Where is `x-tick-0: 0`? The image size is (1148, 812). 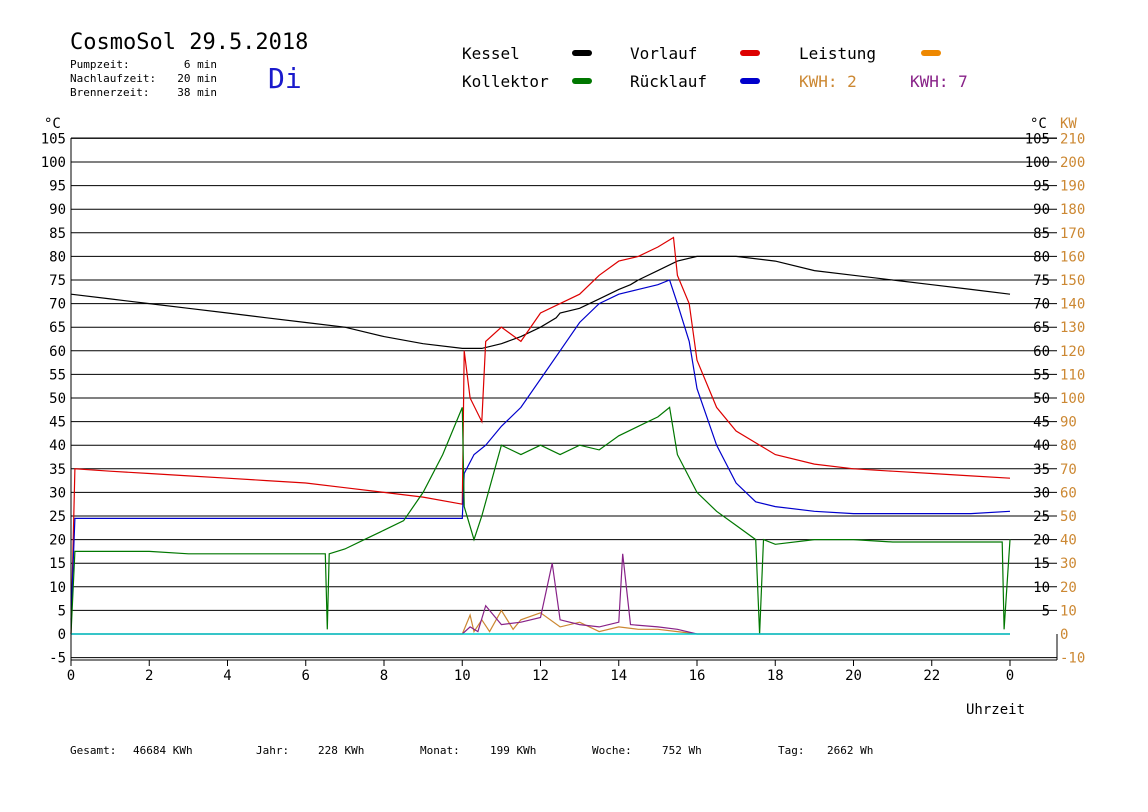 x-tick-0: 0 is located at coordinates (71, 676).